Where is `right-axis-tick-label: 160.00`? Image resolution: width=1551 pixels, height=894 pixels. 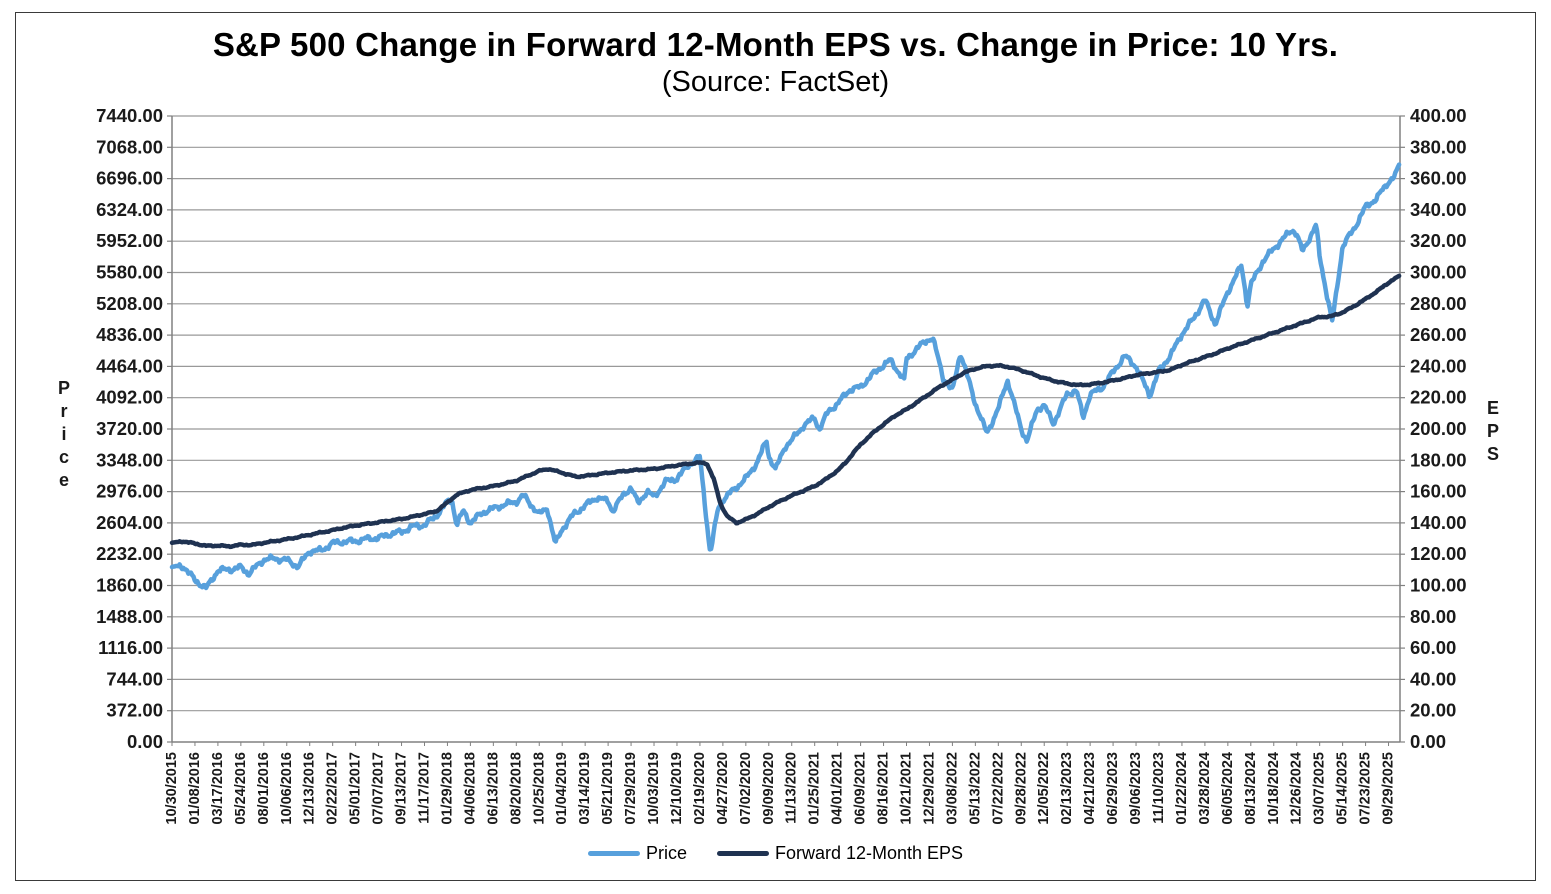 right-axis-tick-label: 160.00 is located at coordinates (1438, 491).